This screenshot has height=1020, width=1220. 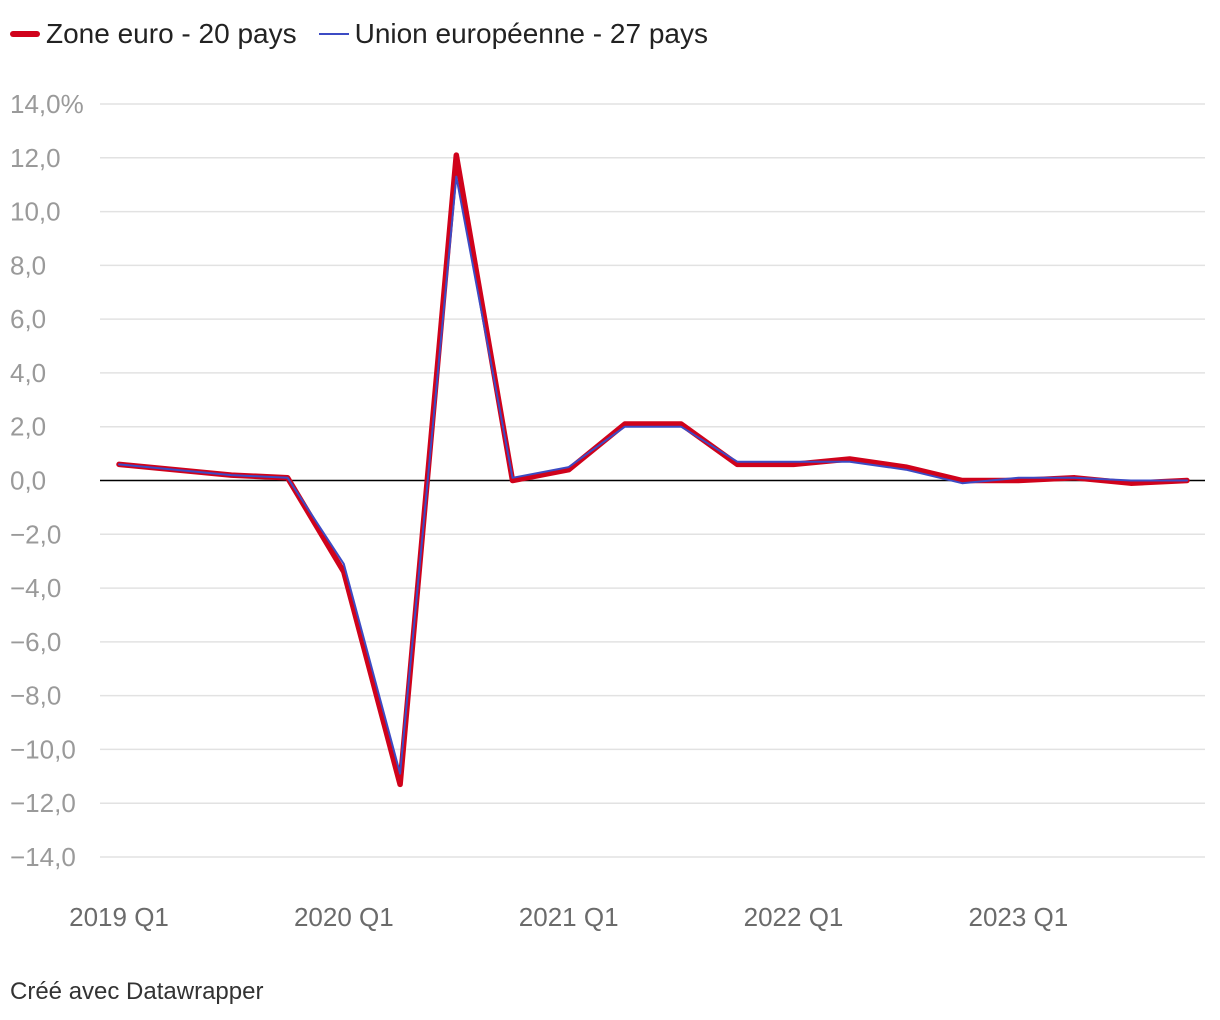 I want to click on y-tick-label: 10,0, so click(x=35, y=212).